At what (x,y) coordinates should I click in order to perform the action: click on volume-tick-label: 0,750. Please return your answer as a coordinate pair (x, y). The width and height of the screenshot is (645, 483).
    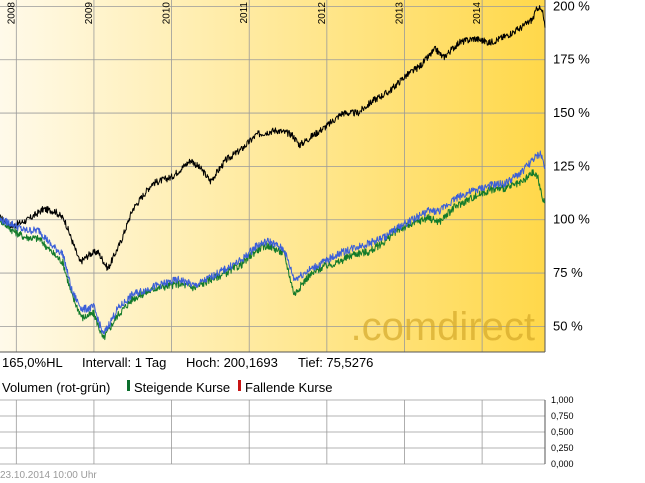
    Looking at the image, I should click on (562, 416).